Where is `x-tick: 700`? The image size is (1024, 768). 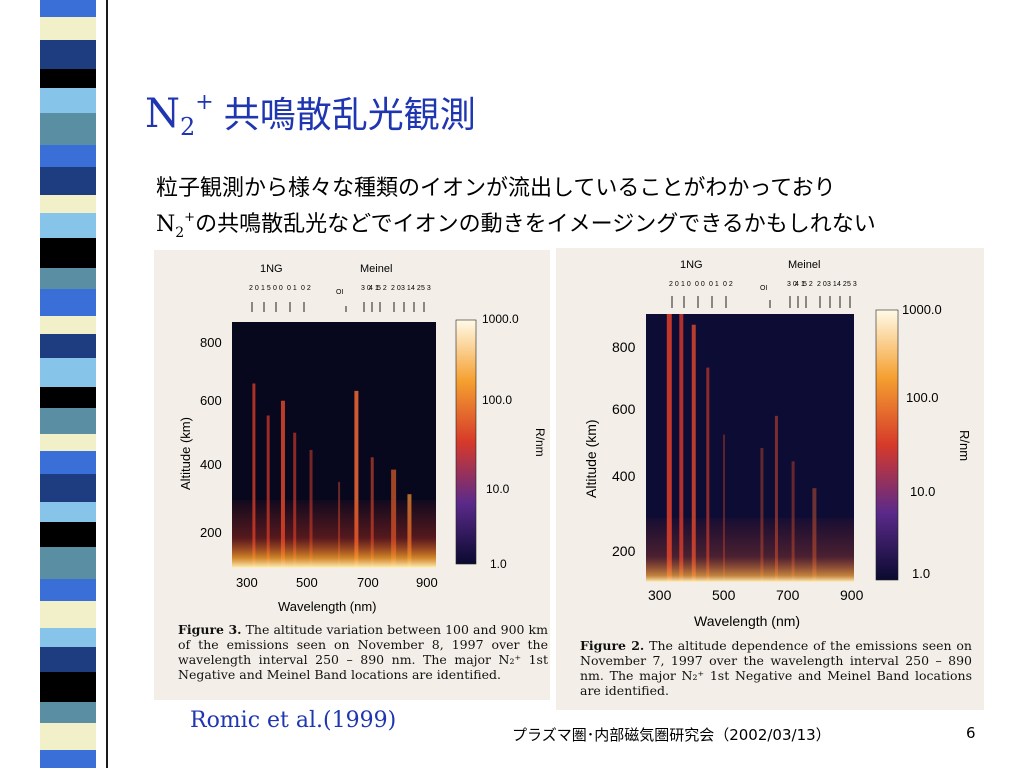 x-tick: 700 is located at coordinates (788, 595).